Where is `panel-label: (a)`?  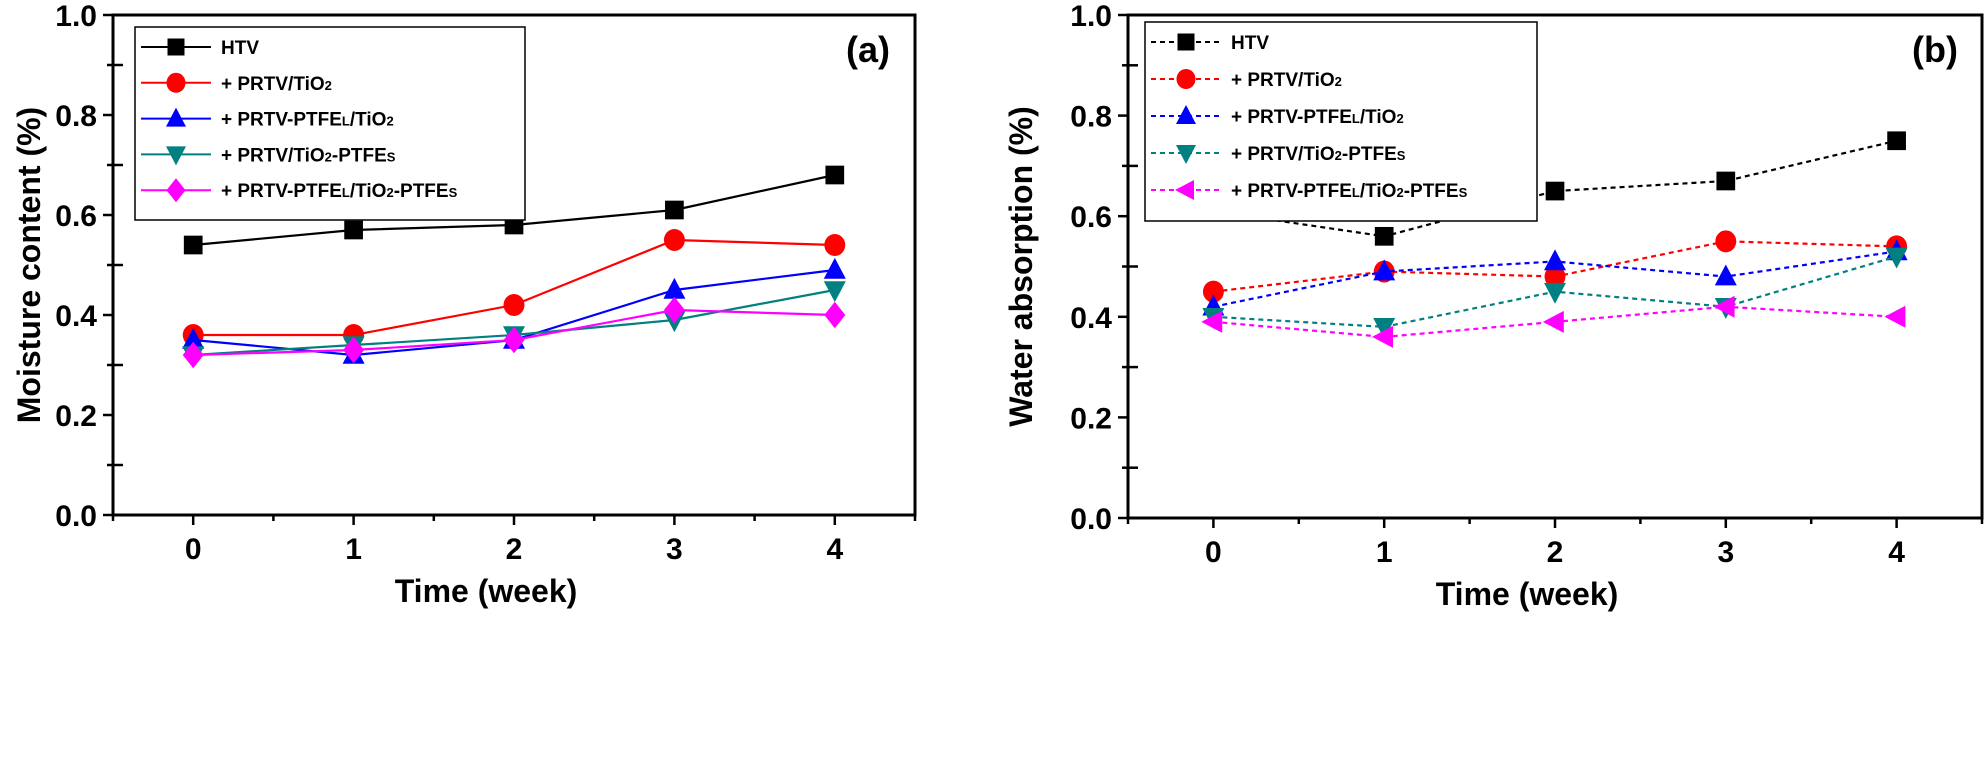 panel-label: (a) is located at coordinates (868, 49).